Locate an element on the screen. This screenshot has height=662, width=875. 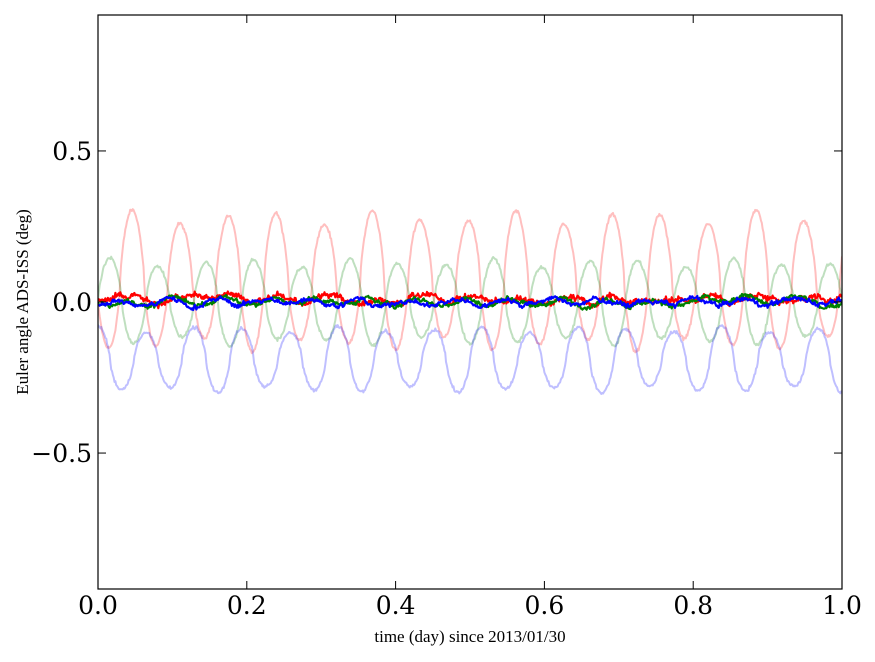
y-axis-label: Euler angle ADS-ISS (deg) is located at coordinates (22, 302).